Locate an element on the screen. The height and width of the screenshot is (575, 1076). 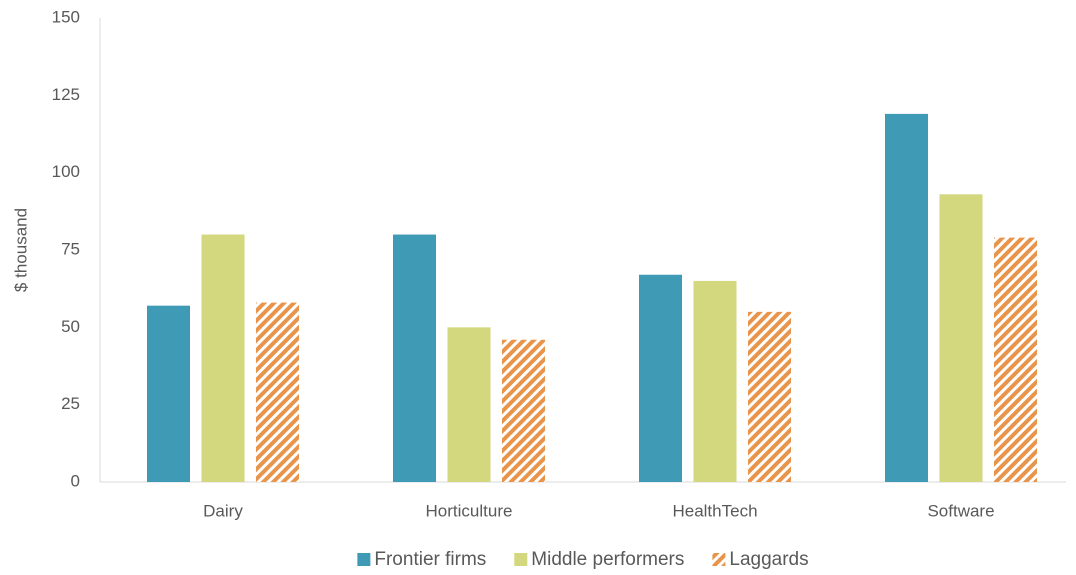
y-tick-label: 50 is located at coordinates (70, 326).